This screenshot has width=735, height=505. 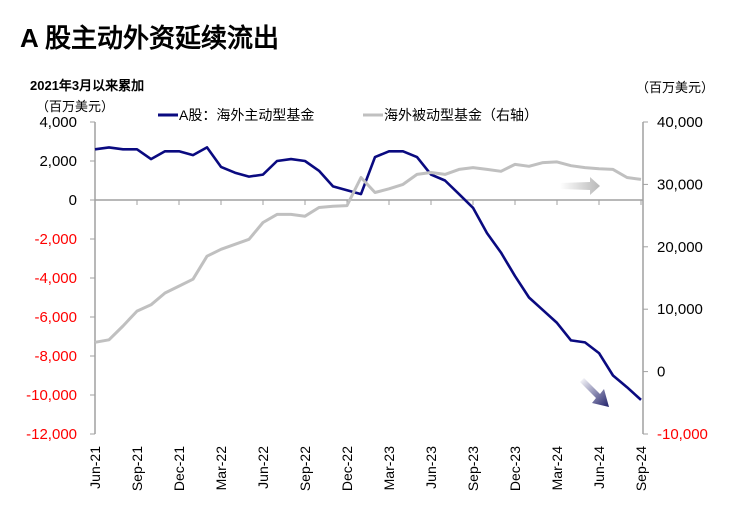 What do you see at coordinates (580, 186) in the screenshot?
I see `right-arrow-icon` at bounding box center [580, 186].